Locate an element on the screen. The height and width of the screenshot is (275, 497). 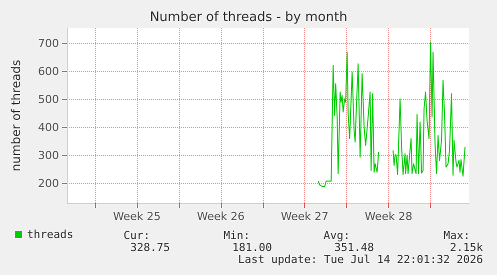
text: 181.00 is located at coordinates (252, 247).